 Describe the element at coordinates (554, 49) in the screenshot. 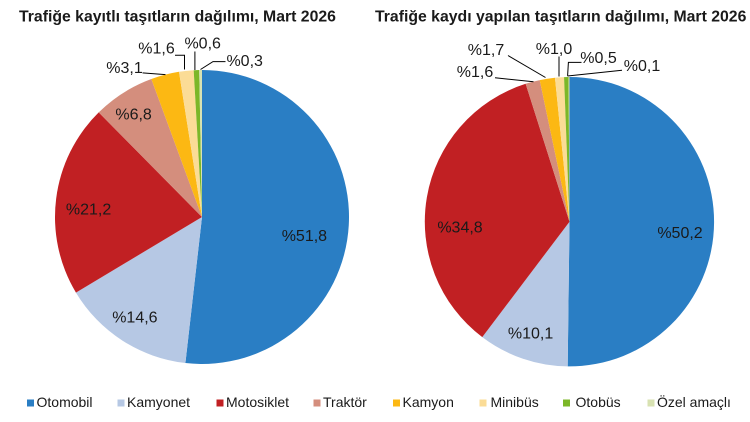

I see `svg-text: %1,0` at that location.